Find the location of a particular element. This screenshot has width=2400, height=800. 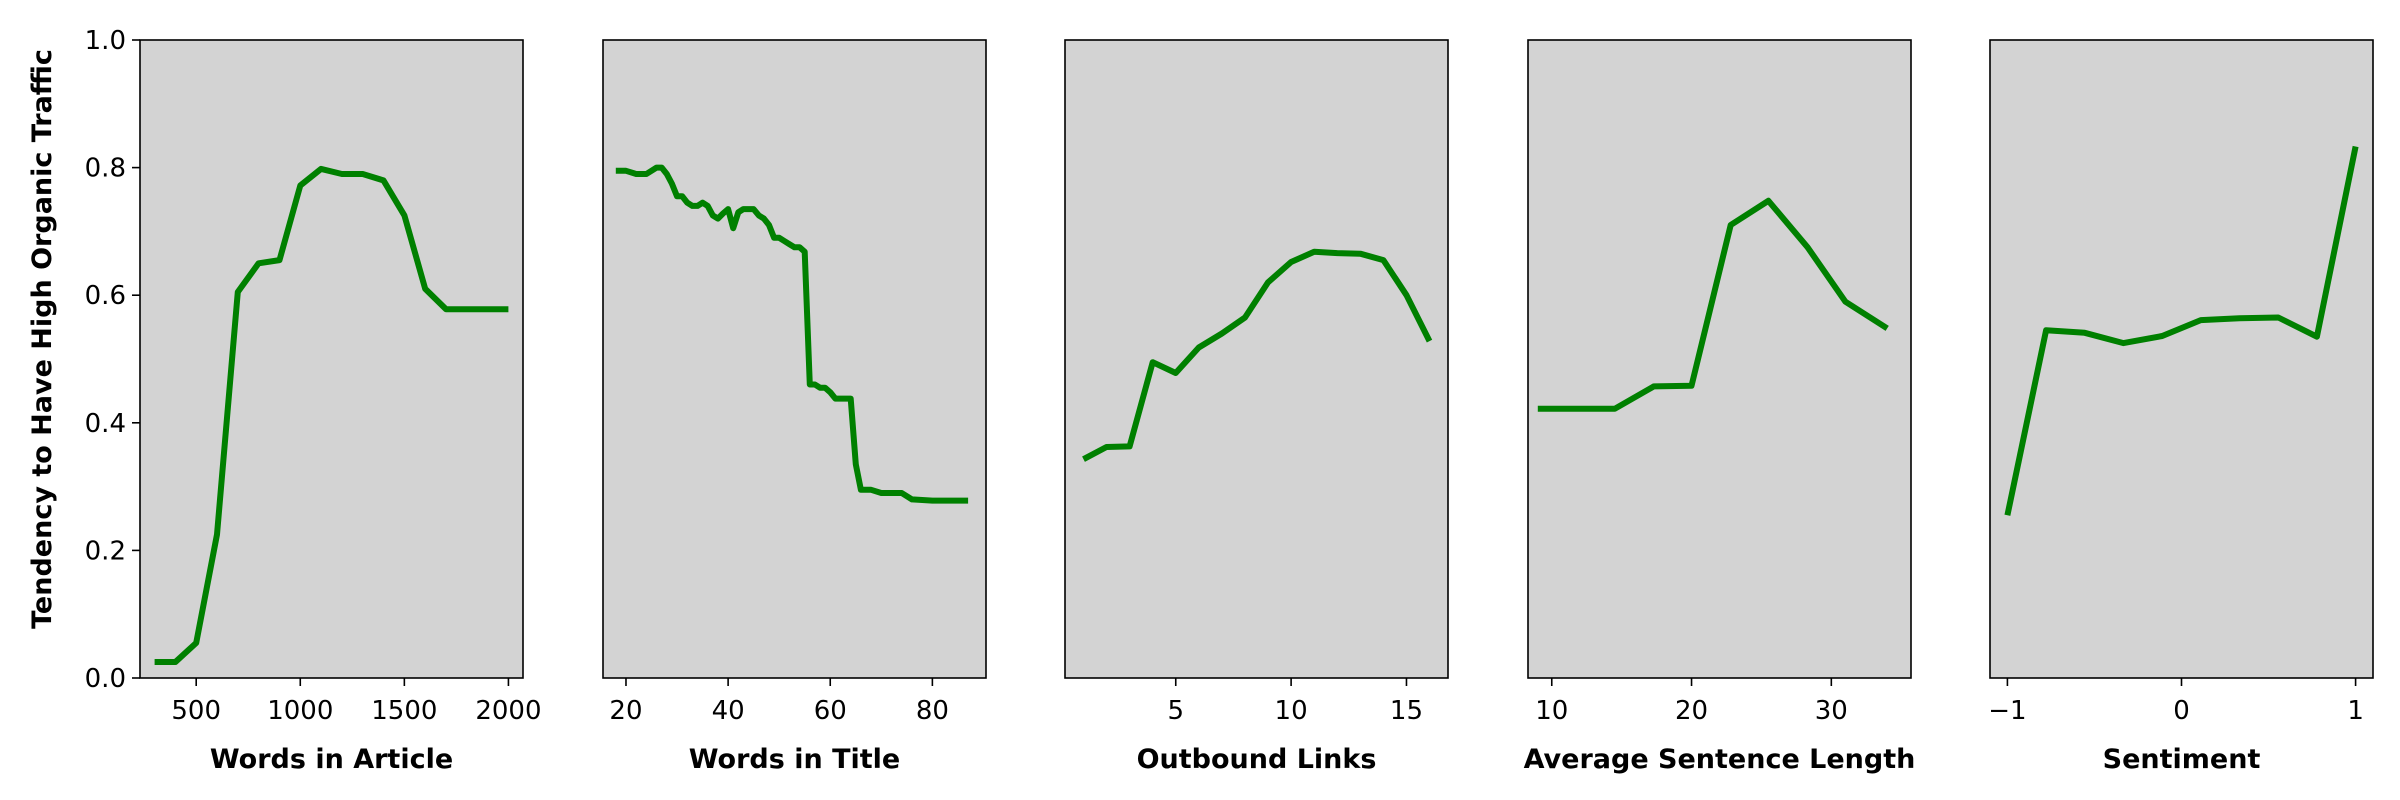

x-axis-label: Average Sentence Length is located at coordinates (1720, 759).